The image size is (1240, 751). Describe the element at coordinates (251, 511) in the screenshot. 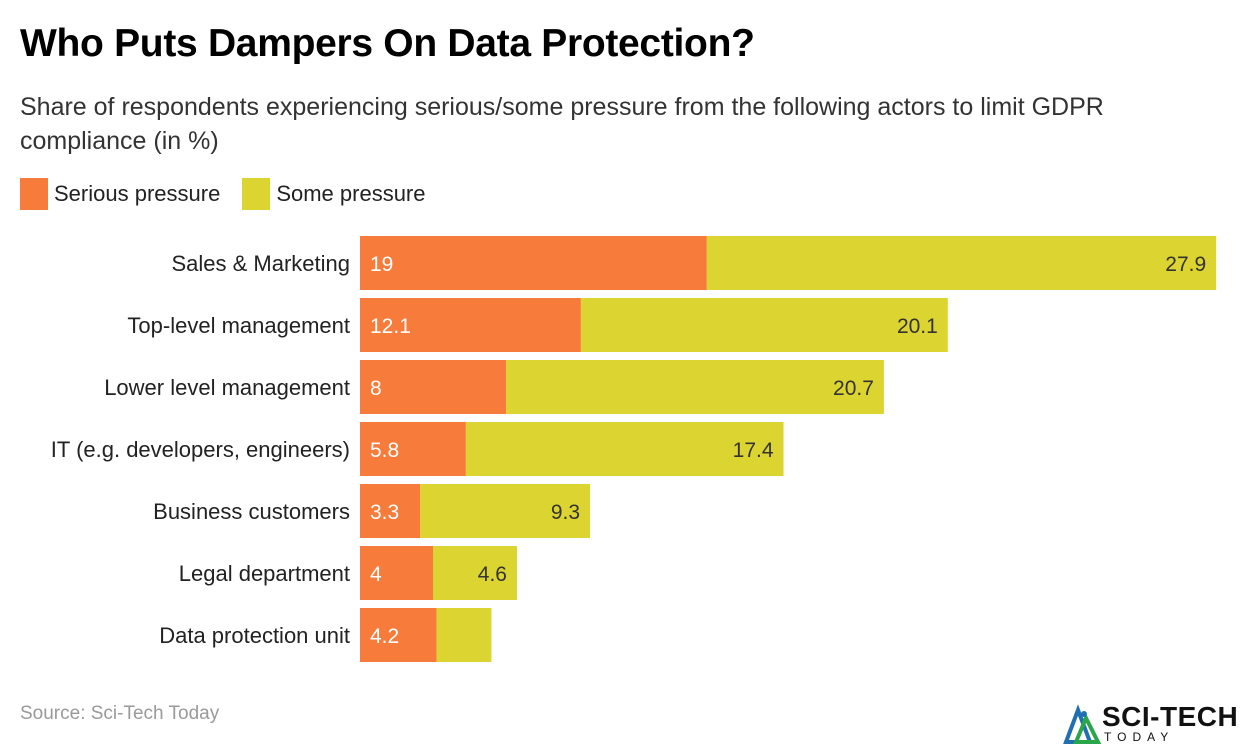

I see `category-label: Business customers` at that location.